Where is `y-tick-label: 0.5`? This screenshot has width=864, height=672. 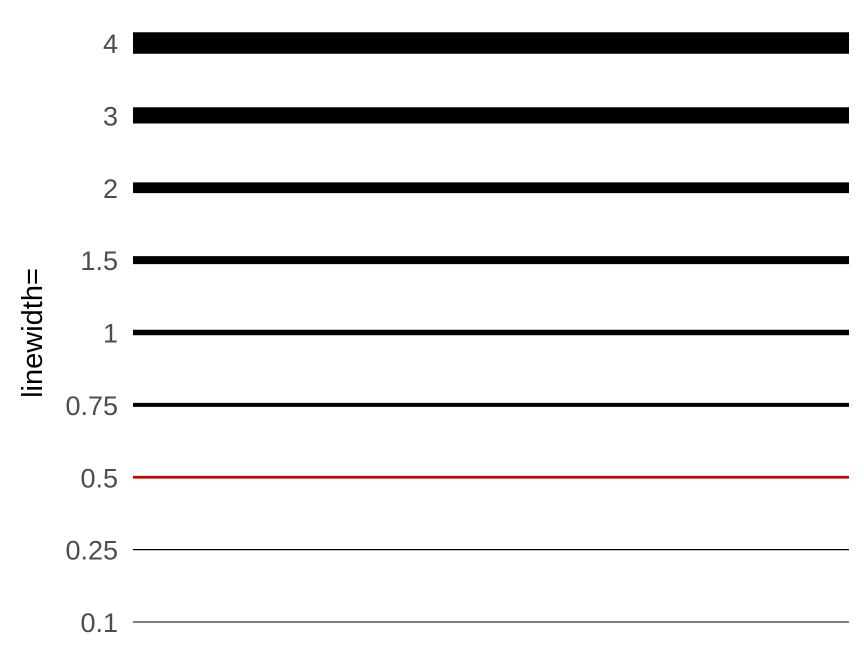 y-tick-label: 0.5 is located at coordinates (99, 478).